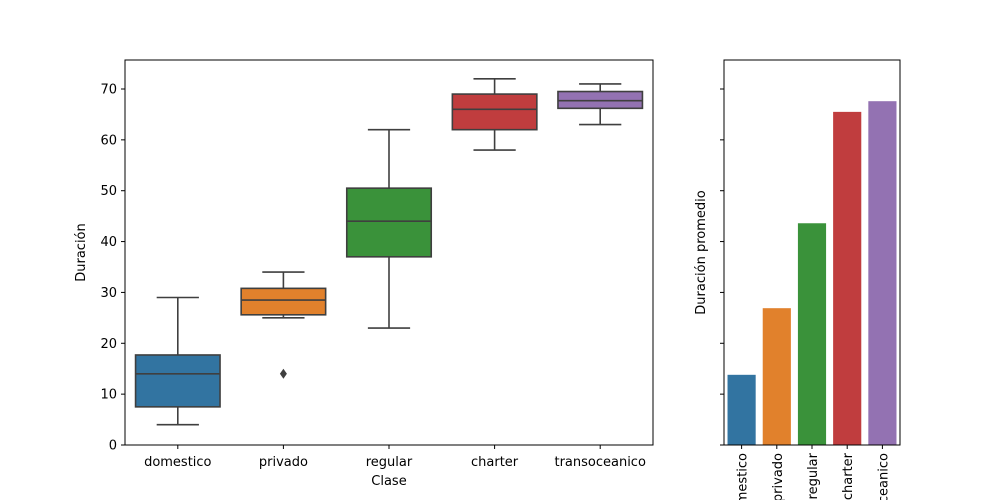 This screenshot has width=1000, height=500. What do you see at coordinates (108, 395) in the screenshot?
I see `y-tick-label: 10` at bounding box center [108, 395].